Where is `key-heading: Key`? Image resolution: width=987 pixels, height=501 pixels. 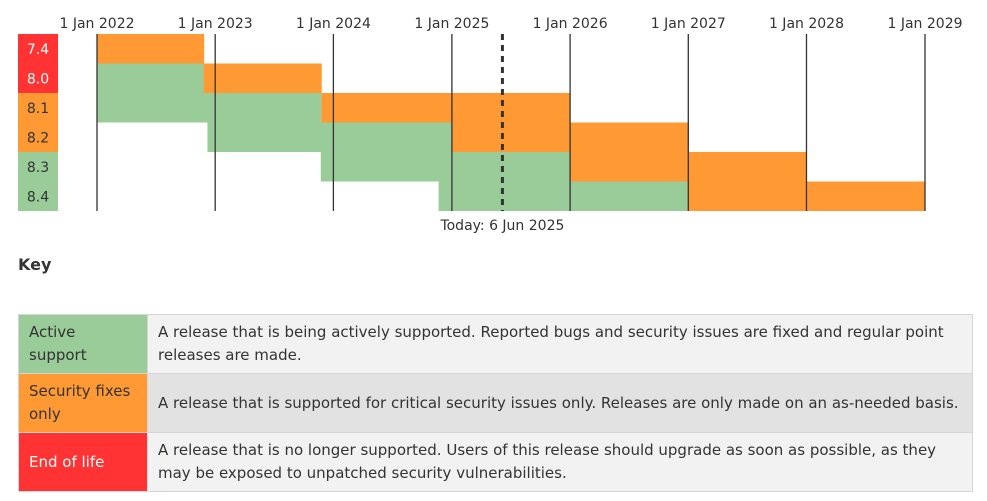 key-heading: Key is located at coordinates (35, 264).